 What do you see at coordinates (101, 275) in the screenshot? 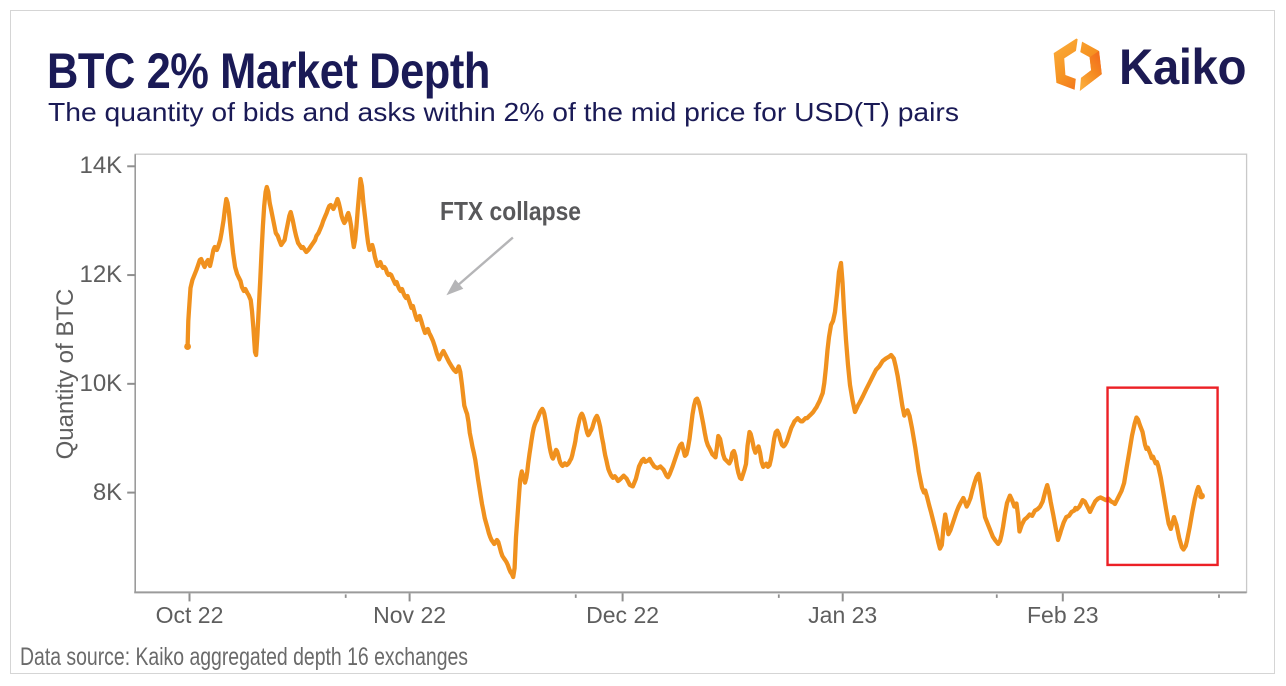
I see `y-tick-label: 12K` at bounding box center [101, 275].